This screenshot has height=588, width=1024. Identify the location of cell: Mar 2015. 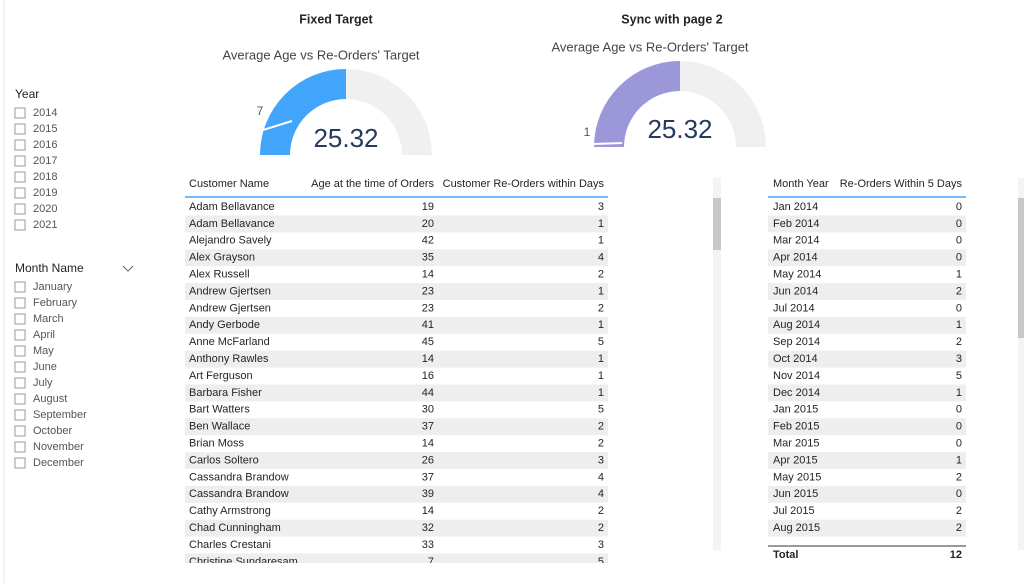
(796, 444).